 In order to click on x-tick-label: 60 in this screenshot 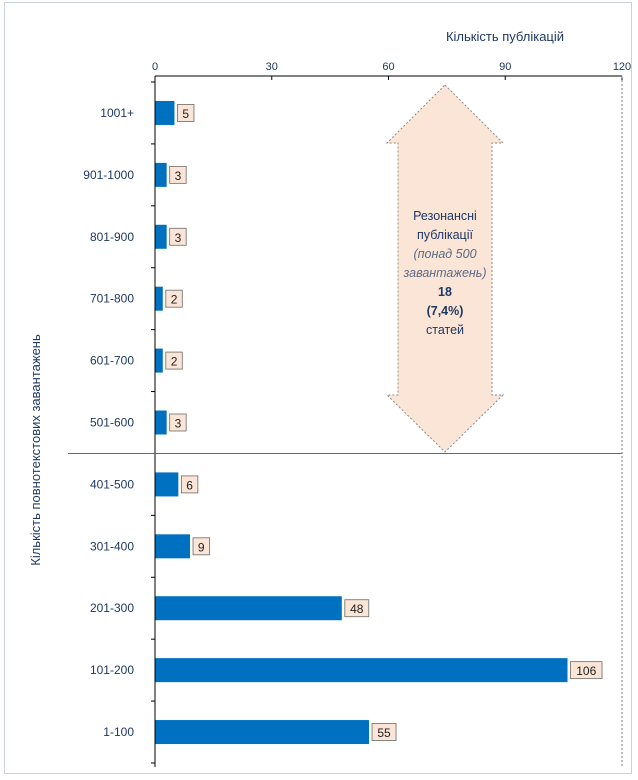, I will do `click(388, 67)`.